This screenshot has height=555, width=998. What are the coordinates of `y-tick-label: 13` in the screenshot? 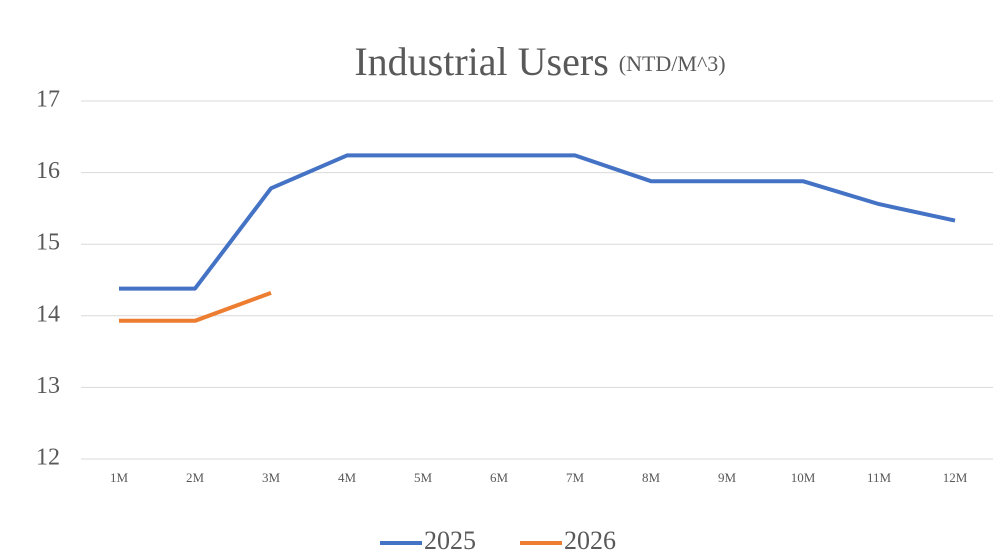 It's located at (48, 386).